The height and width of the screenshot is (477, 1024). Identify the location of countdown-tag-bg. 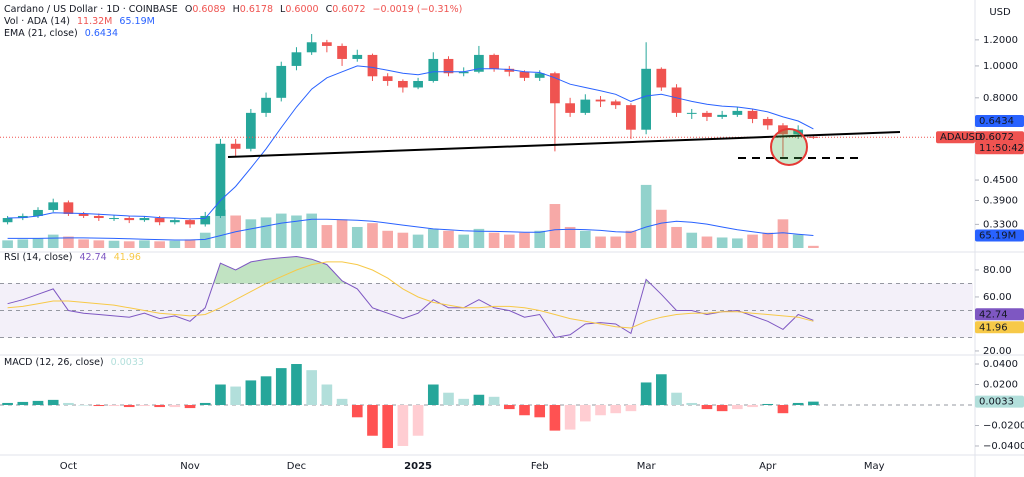
(999, 148).